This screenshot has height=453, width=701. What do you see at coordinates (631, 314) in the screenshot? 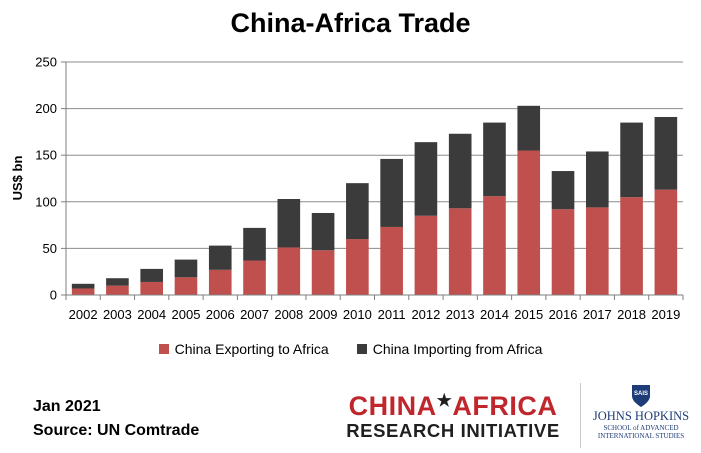
I see `x-tick-label: 2018` at bounding box center [631, 314].